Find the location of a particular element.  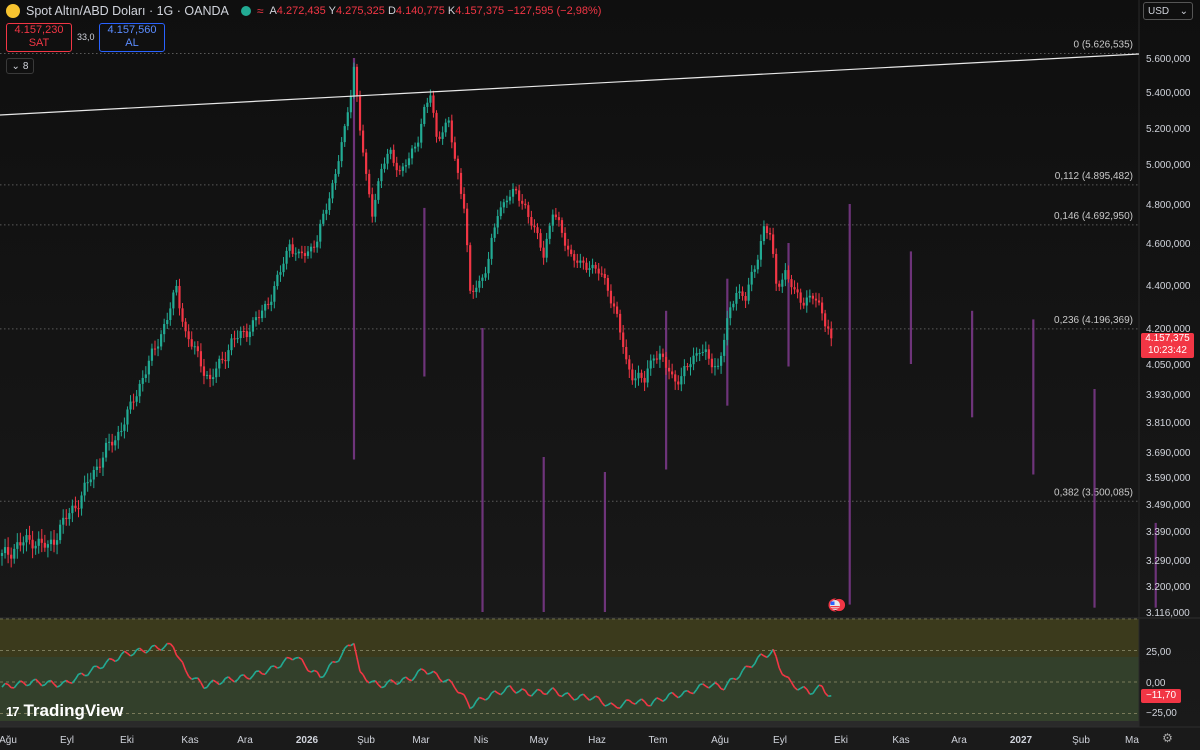

low-label: D is located at coordinates (391, 11).